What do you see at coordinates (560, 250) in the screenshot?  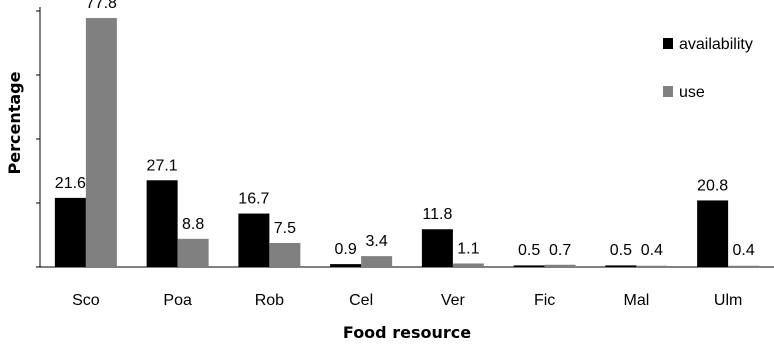 I see `data-label-use-fic: 0.7` at bounding box center [560, 250].